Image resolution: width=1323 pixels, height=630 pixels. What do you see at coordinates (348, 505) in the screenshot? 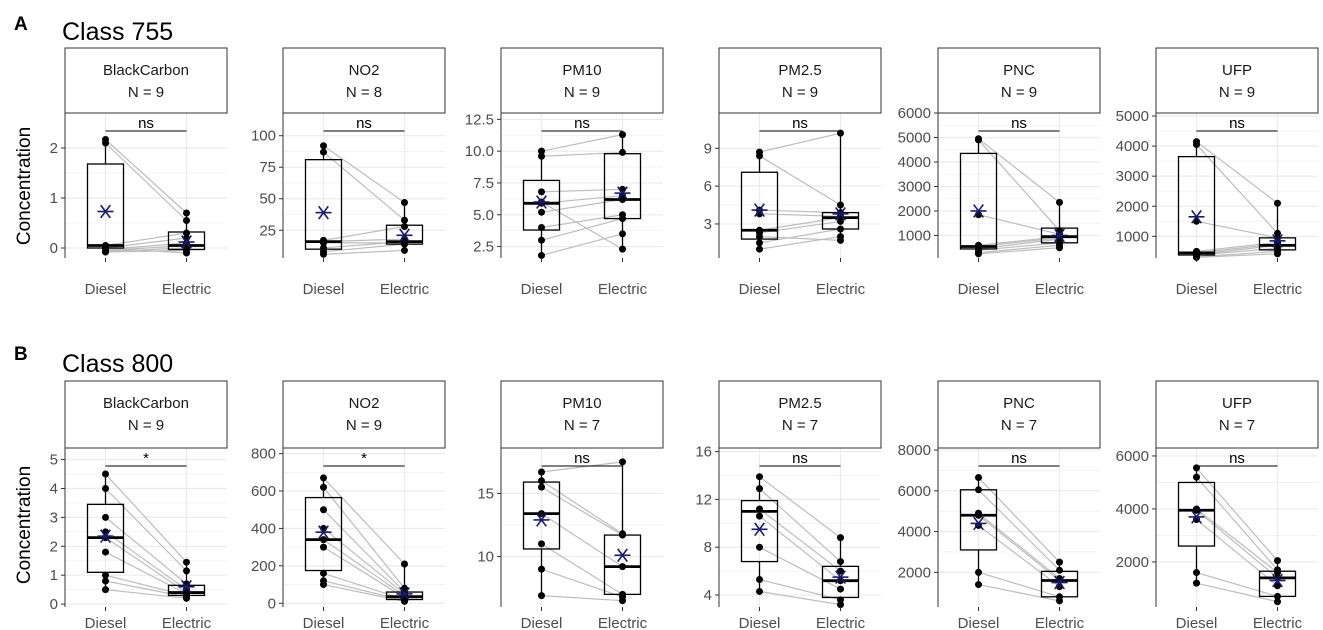
I see `panel-no2: NO2 N = 9 * 0 200 400 600 800 Diesel Electric` at bounding box center [348, 505].